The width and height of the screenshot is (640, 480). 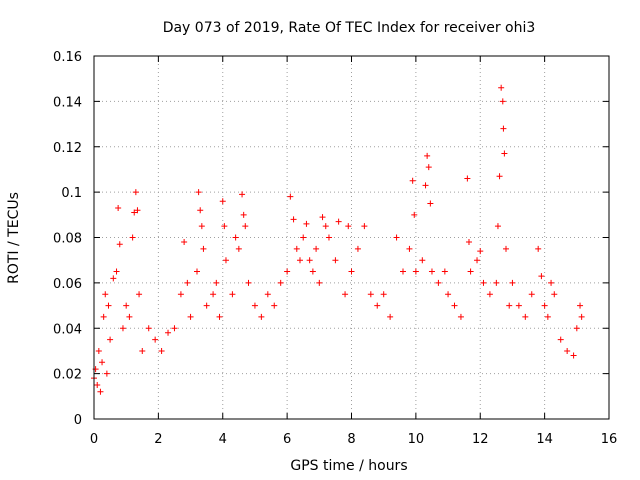 What do you see at coordinates (67, 102) in the screenshot?
I see `y-tick-label: 0.14` at bounding box center [67, 102].